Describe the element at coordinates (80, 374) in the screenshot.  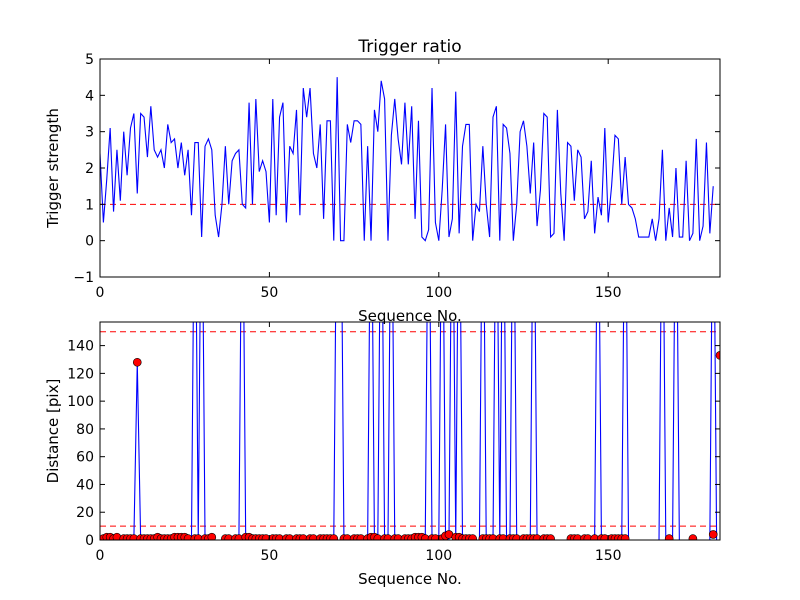
I see `y-tick-label-6: 120` at that location.